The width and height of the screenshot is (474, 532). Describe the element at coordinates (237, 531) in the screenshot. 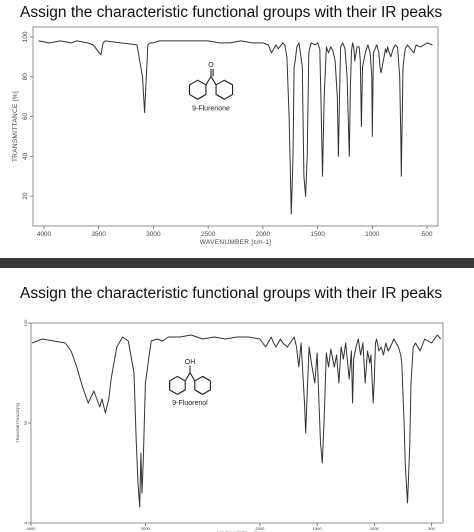

I see `x-axis-label: WAVENUMBER[cm-1]` at that location.